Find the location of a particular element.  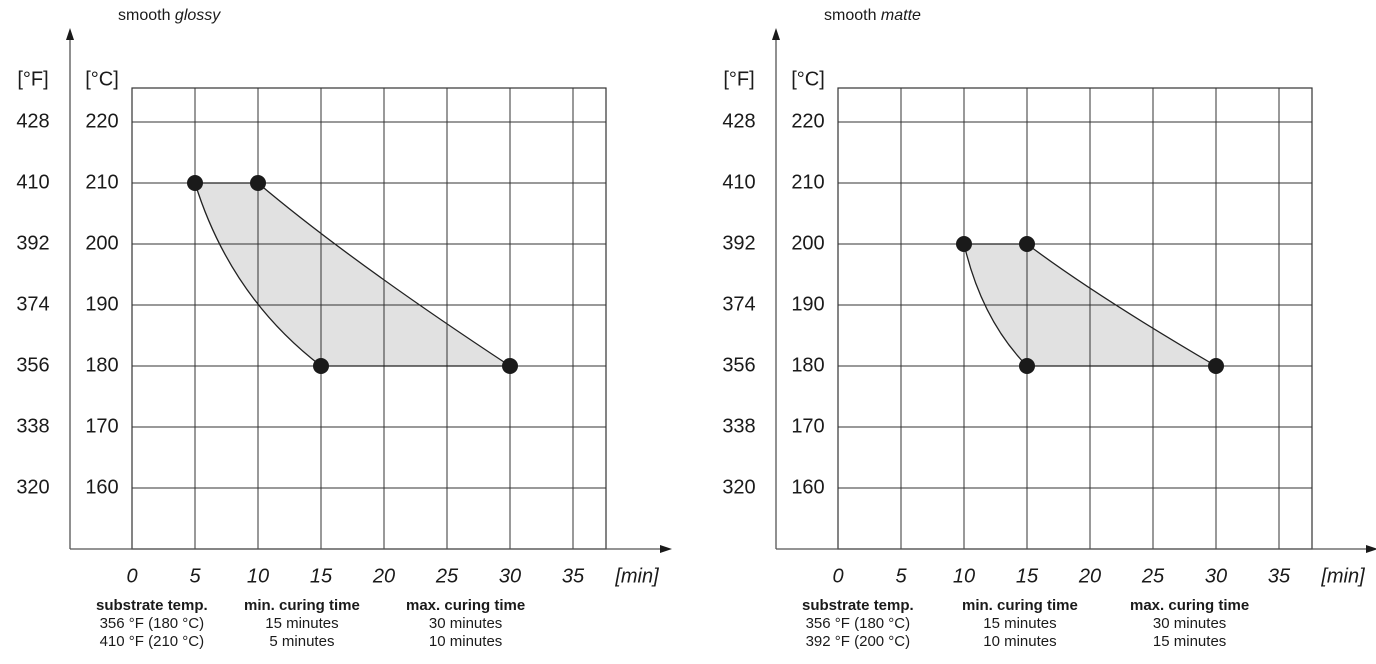

chart-title: smooth glossy is located at coordinates (169, 16).